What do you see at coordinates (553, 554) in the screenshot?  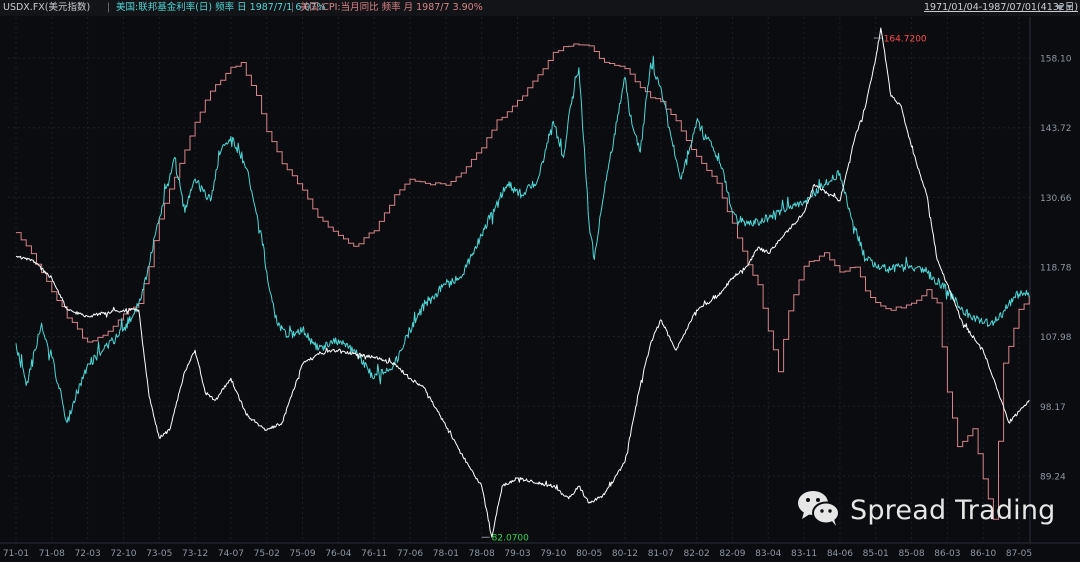 I see `x-tick-label: 79-10` at bounding box center [553, 554].